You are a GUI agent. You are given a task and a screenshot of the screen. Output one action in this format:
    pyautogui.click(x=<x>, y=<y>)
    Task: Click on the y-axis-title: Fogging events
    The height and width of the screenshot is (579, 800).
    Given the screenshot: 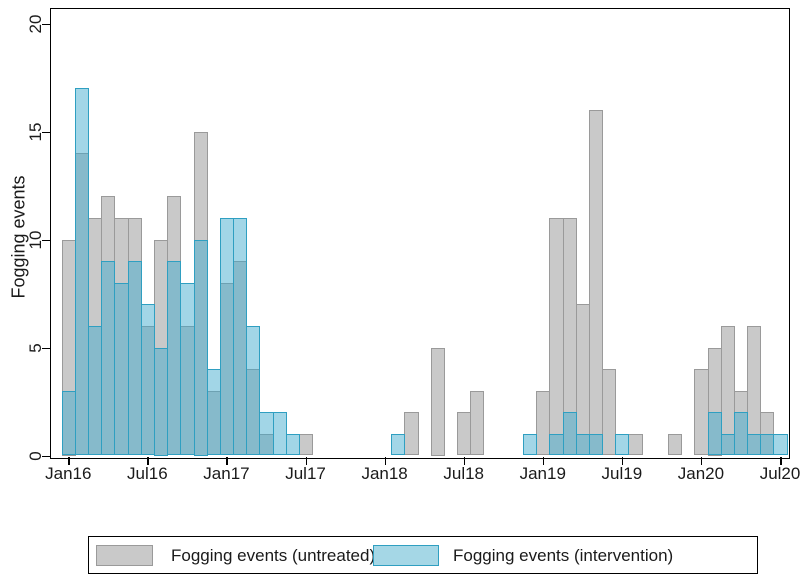 What is the action you would take?
    pyautogui.click(x=18, y=237)
    